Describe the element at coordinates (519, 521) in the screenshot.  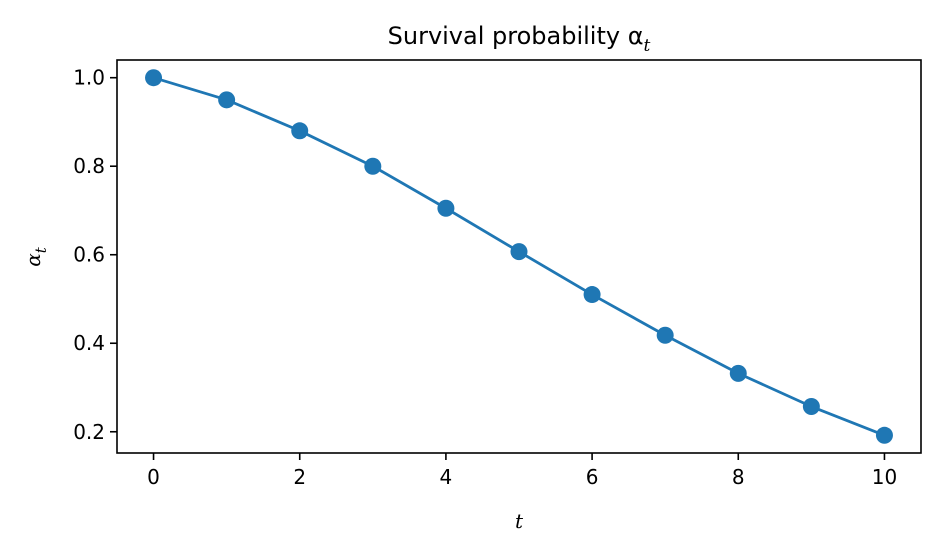
I see `x-axis-label: t` at that location.